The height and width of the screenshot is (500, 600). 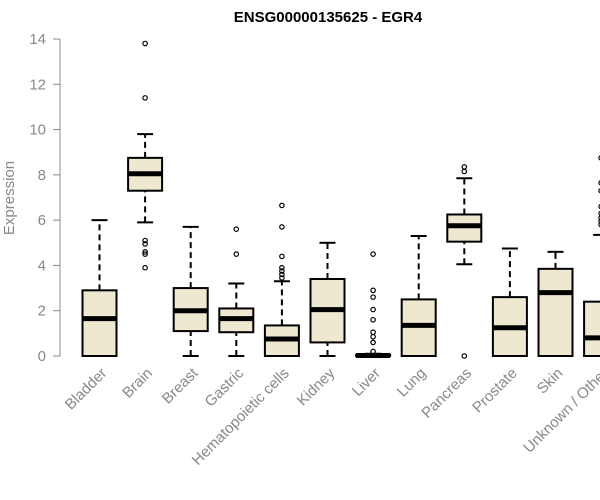 I want to click on box-hematopoietic-cells, so click(x=281, y=279).